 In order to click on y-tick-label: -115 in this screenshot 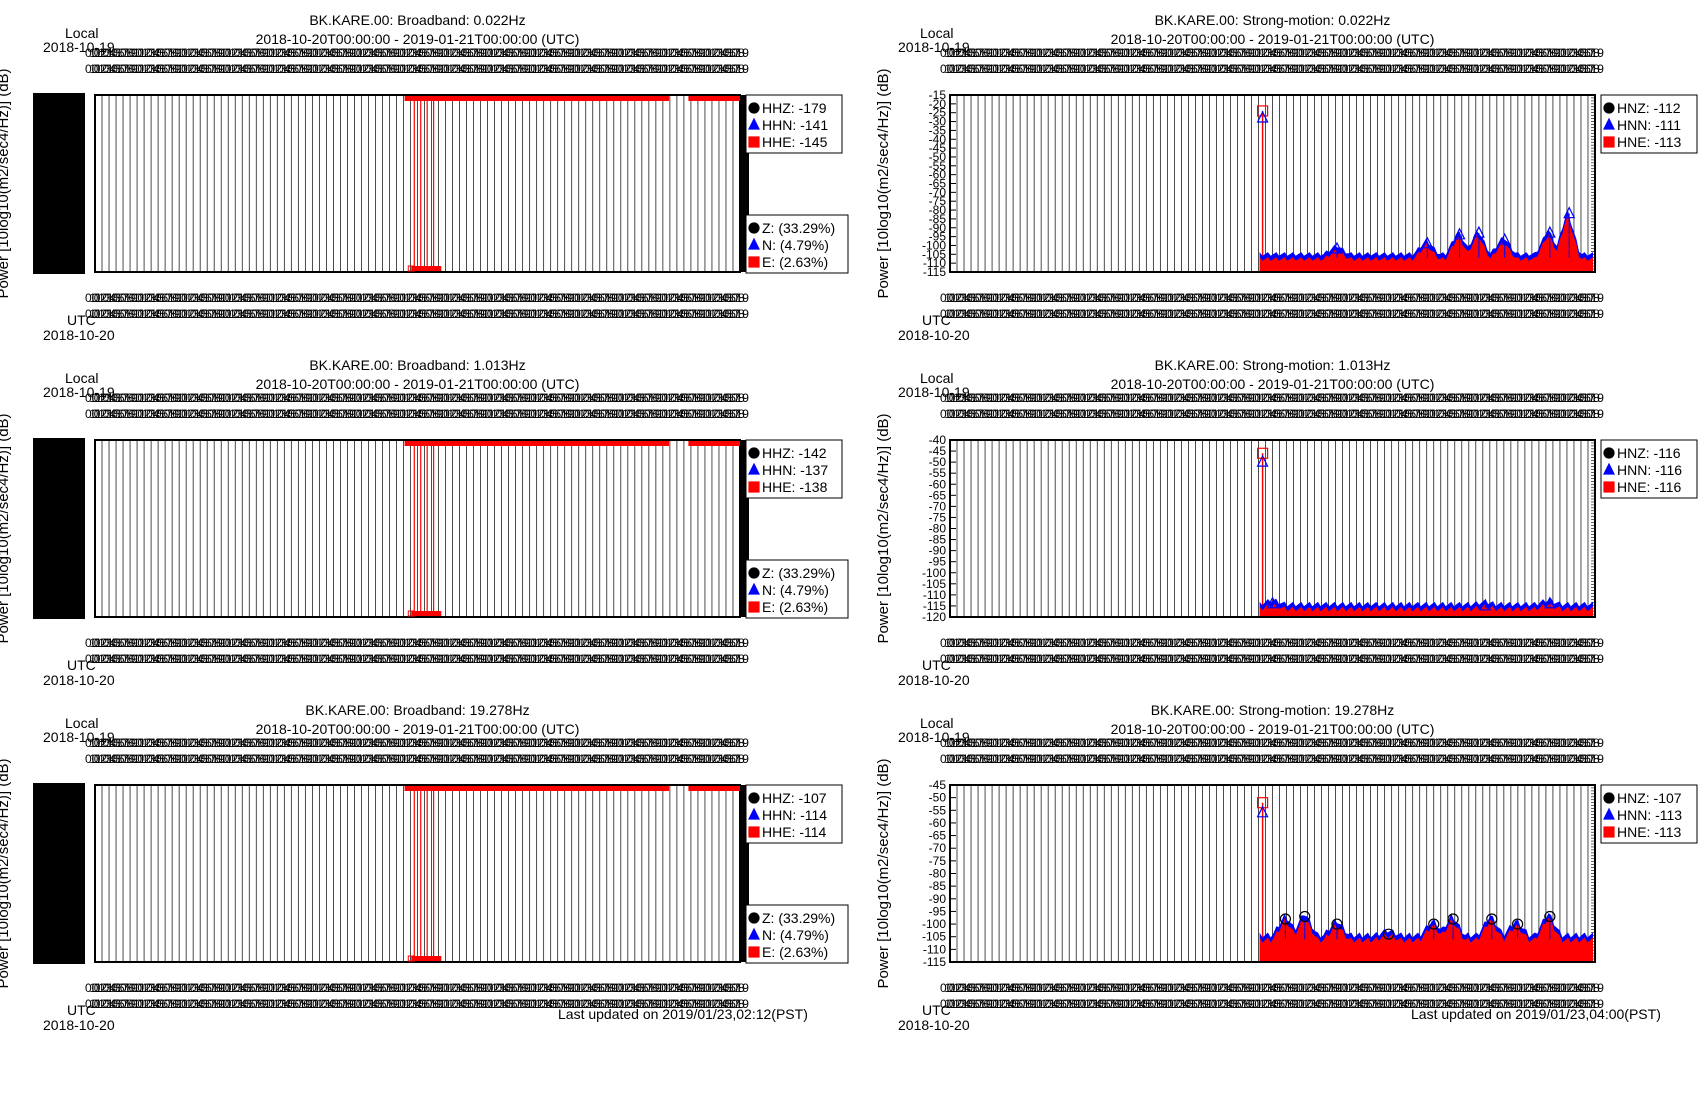, I will do `click(934, 962)`.